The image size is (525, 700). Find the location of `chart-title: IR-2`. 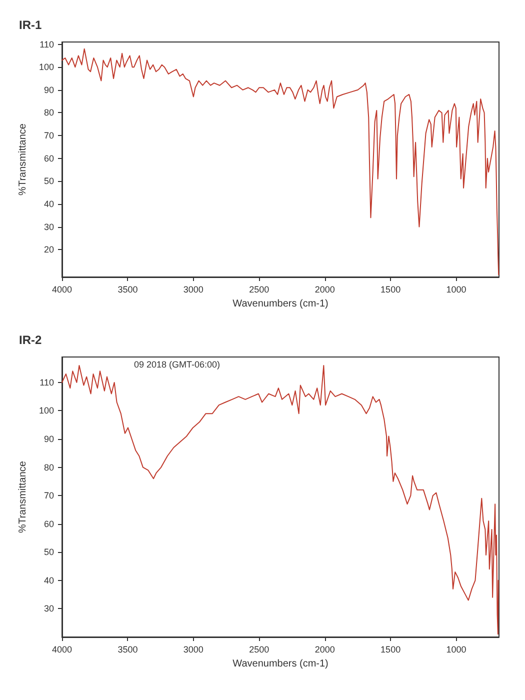

chart-title: IR-2 is located at coordinates (30, 340).